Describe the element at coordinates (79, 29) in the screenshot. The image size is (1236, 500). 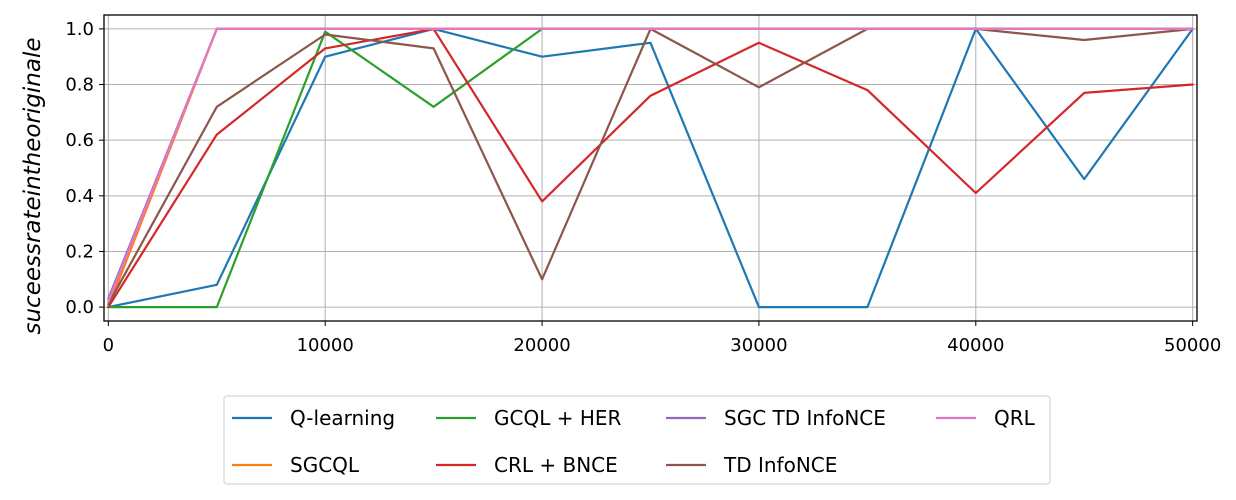
I see `y-tick-label: 1.0` at that location.